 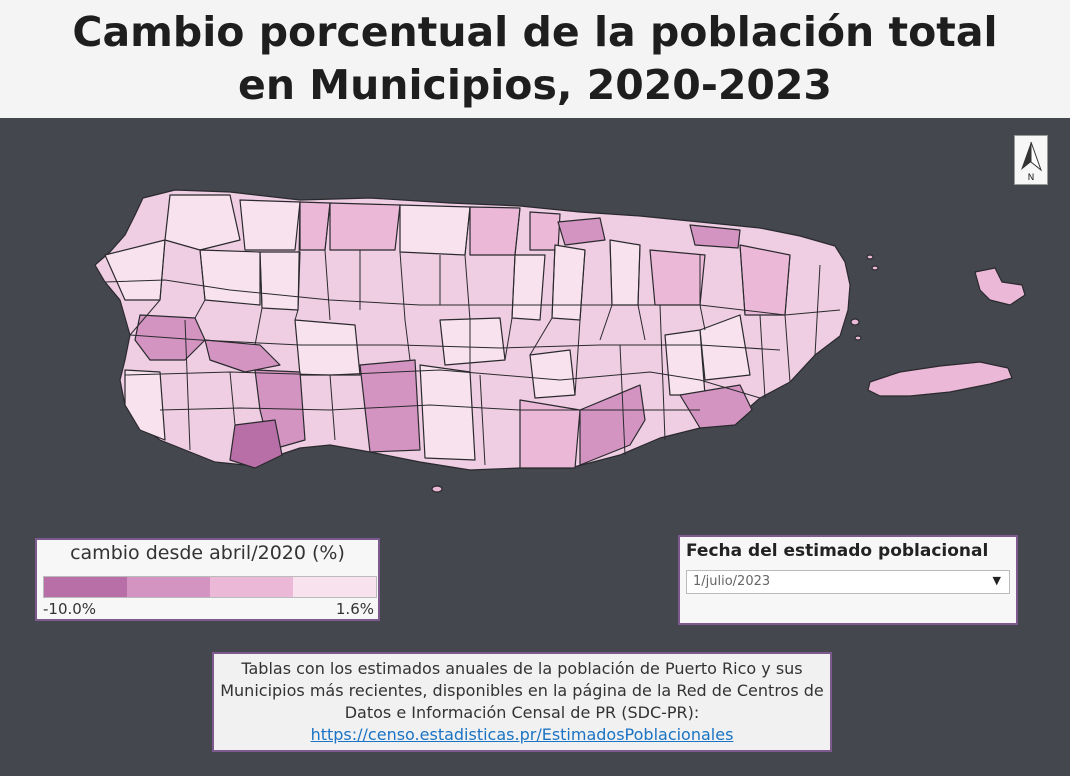 I want to click on title-line-1: Cambio porcentual de la población total, so click(x=535, y=32).